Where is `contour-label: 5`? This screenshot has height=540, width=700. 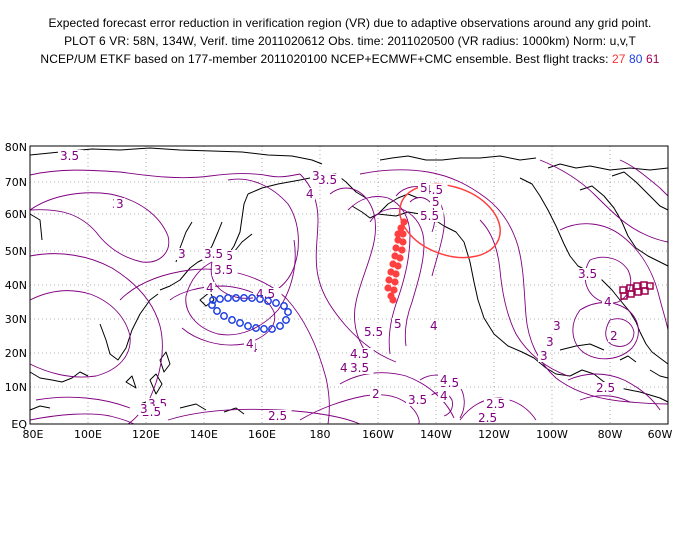 contour-label: 5 is located at coordinates (398, 324).